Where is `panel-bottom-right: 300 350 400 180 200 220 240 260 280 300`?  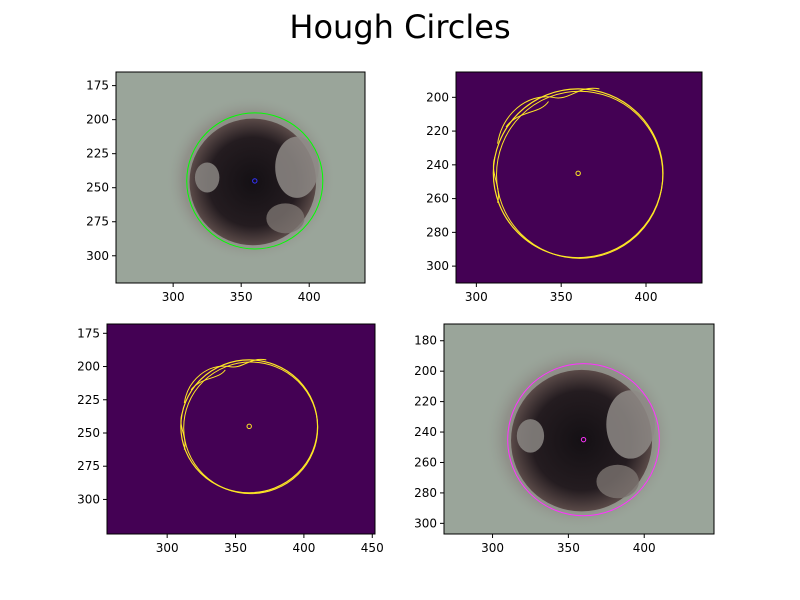 panel-bottom-right: 300 350 400 180 200 220 240 260 280 300 is located at coordinates (564, 439).